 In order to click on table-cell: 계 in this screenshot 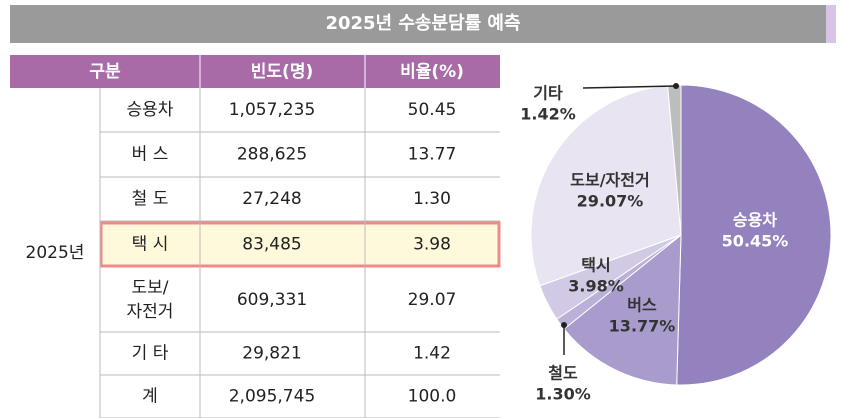, I will do `click(150, 397)`.